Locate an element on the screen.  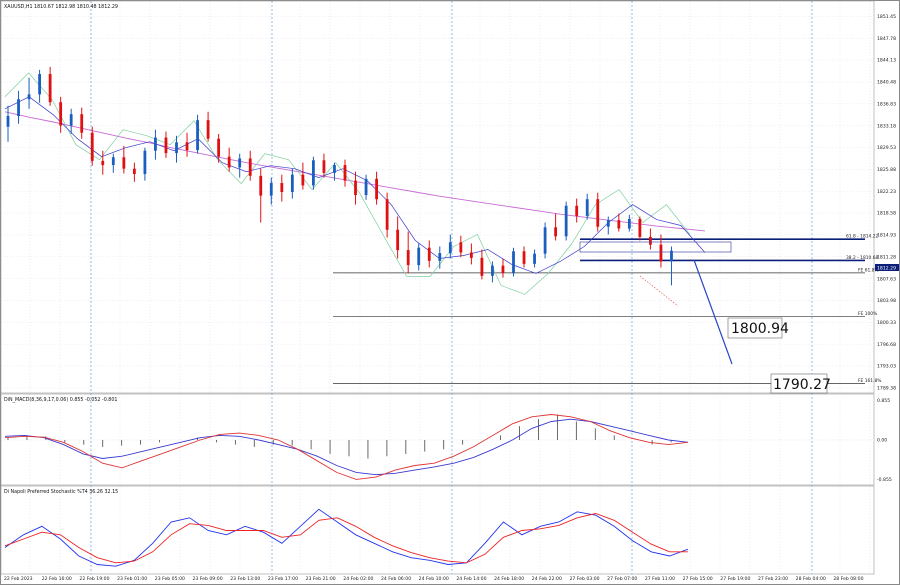
price-axis-tick: 1793.03 is located at coordinates (886, 367).